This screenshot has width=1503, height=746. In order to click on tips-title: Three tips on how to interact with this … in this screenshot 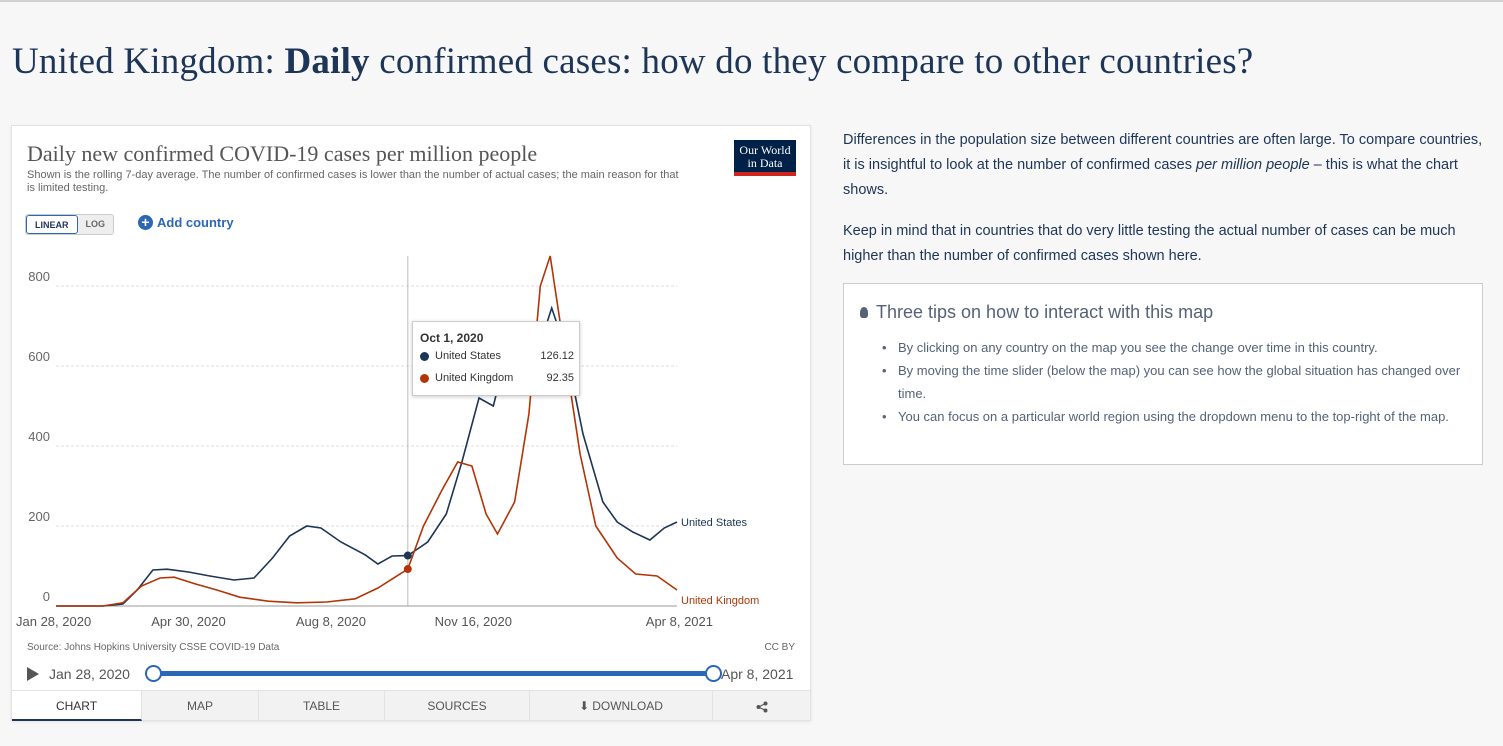, I will do `click(1036, 312)`.